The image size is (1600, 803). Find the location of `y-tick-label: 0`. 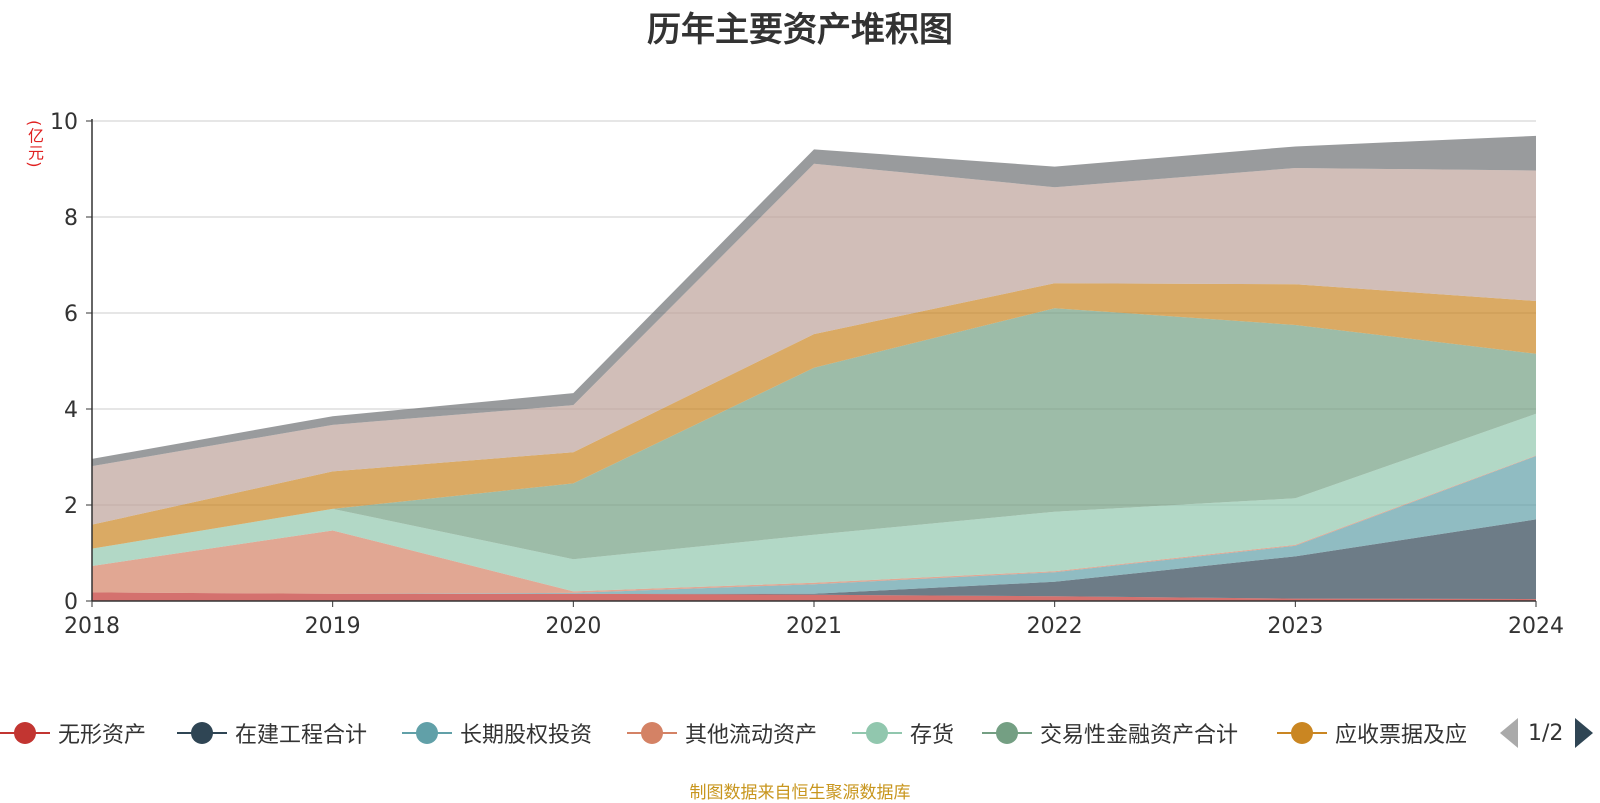

y-tick-label: 0 is located at coordinates (71, 602).